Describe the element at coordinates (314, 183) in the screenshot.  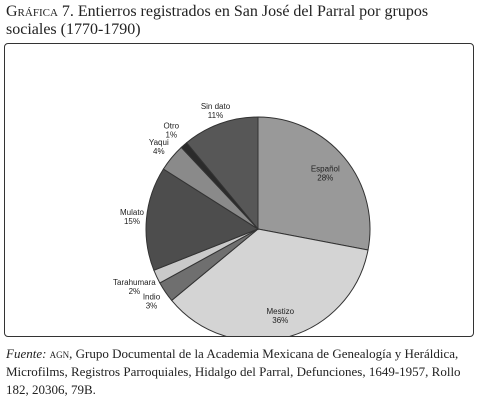
I see `pie-slice-espanol` at that location.